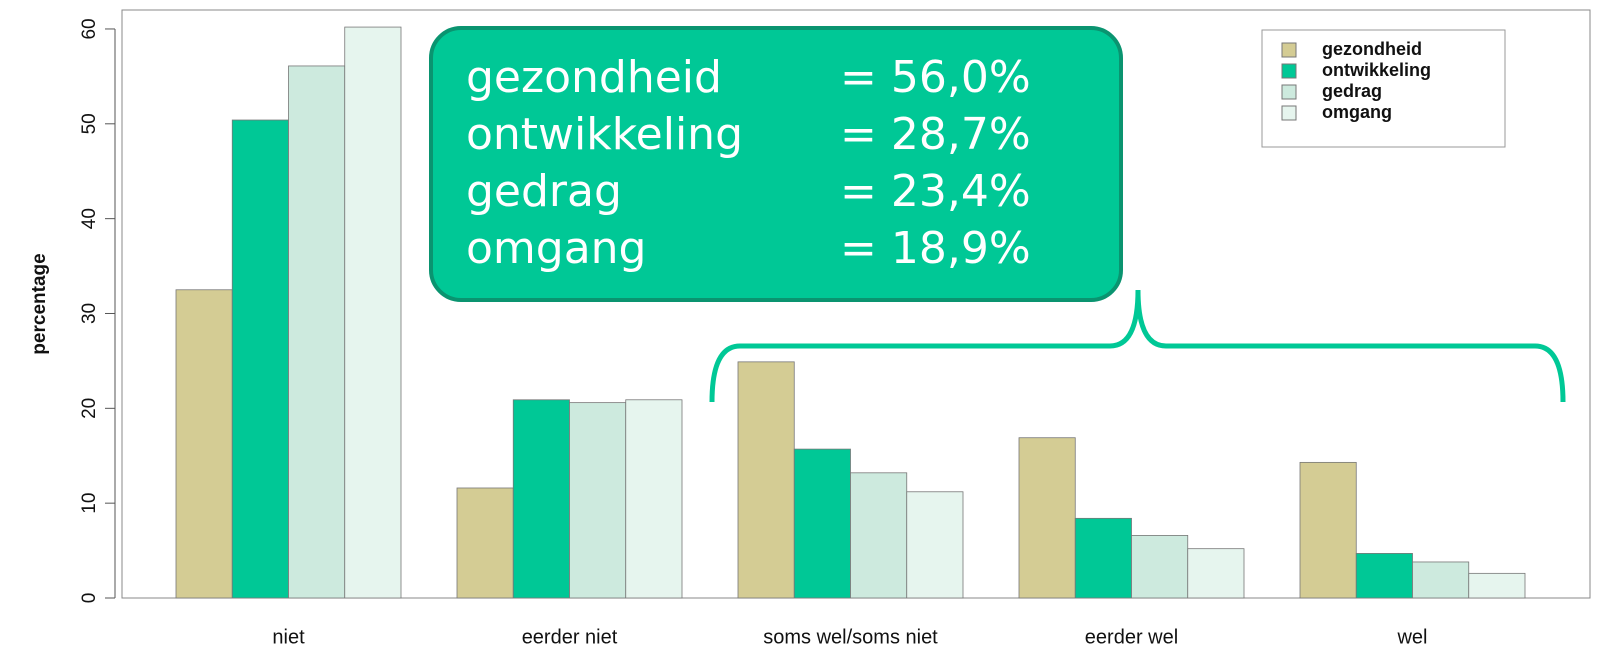 This screenshot has height=662, width=1604. I want to click on legend-label: ontwikkeling, so click(1376, 70).